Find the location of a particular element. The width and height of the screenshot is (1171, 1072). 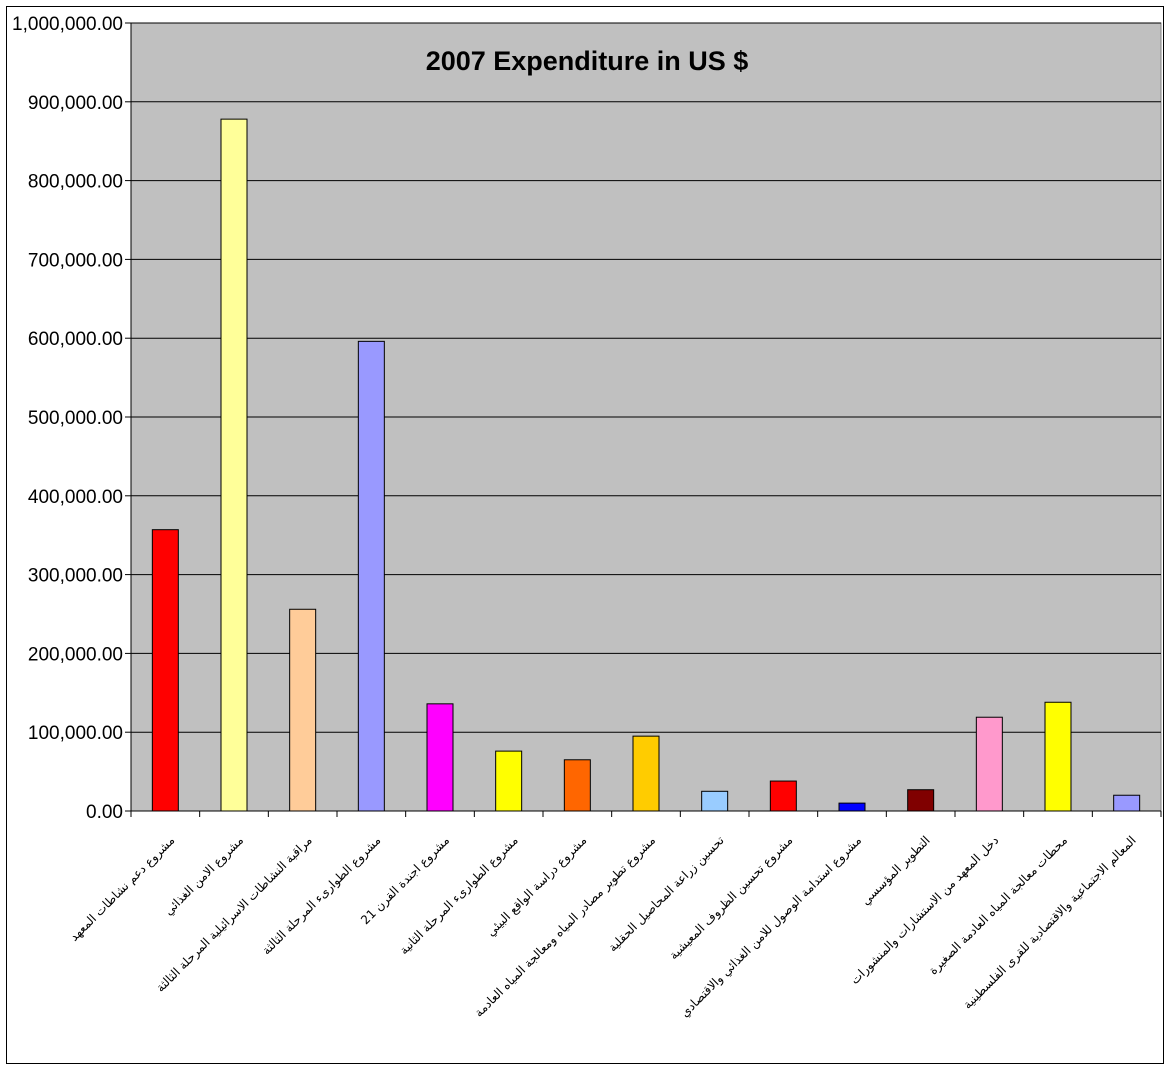

y-tick-label: 0.00 is located at coordinates (104, 812).